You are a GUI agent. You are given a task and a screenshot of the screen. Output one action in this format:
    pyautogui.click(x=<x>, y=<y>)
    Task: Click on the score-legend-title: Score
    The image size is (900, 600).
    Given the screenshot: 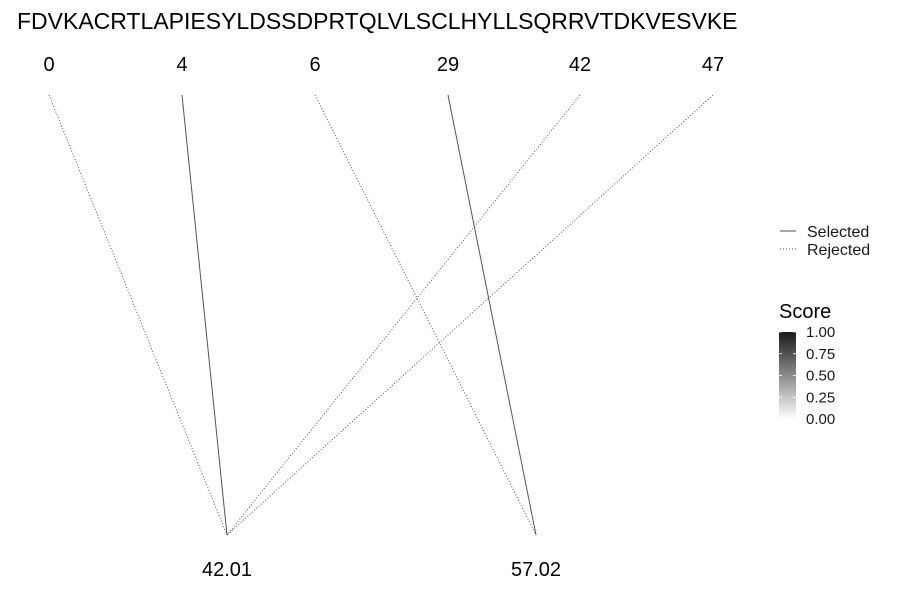 What is the action you would take?
    pyautogui.click(x=805, y=312)
    